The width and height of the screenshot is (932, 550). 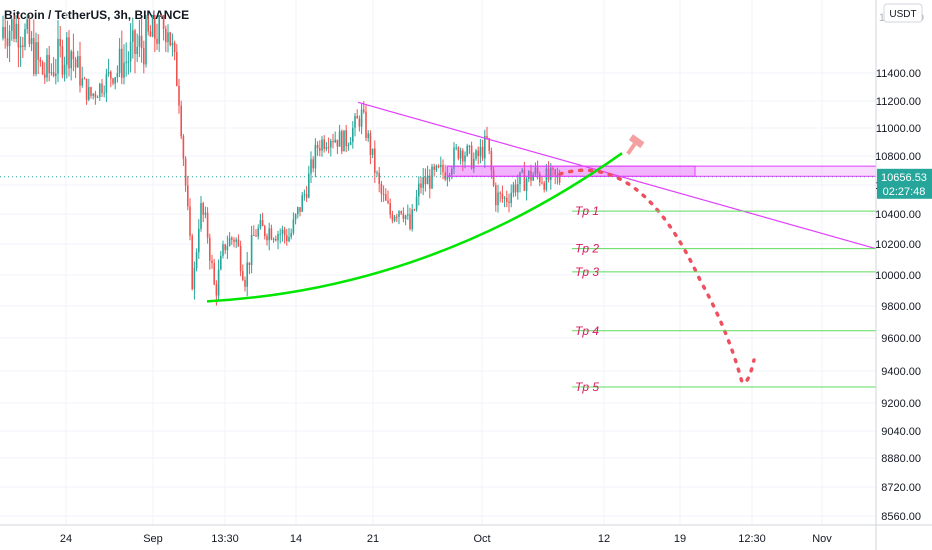 What do you see at coordinates (296, 539) in the screenshot?
I see `time-tick-label: 14` at bounding box center [296, 539].